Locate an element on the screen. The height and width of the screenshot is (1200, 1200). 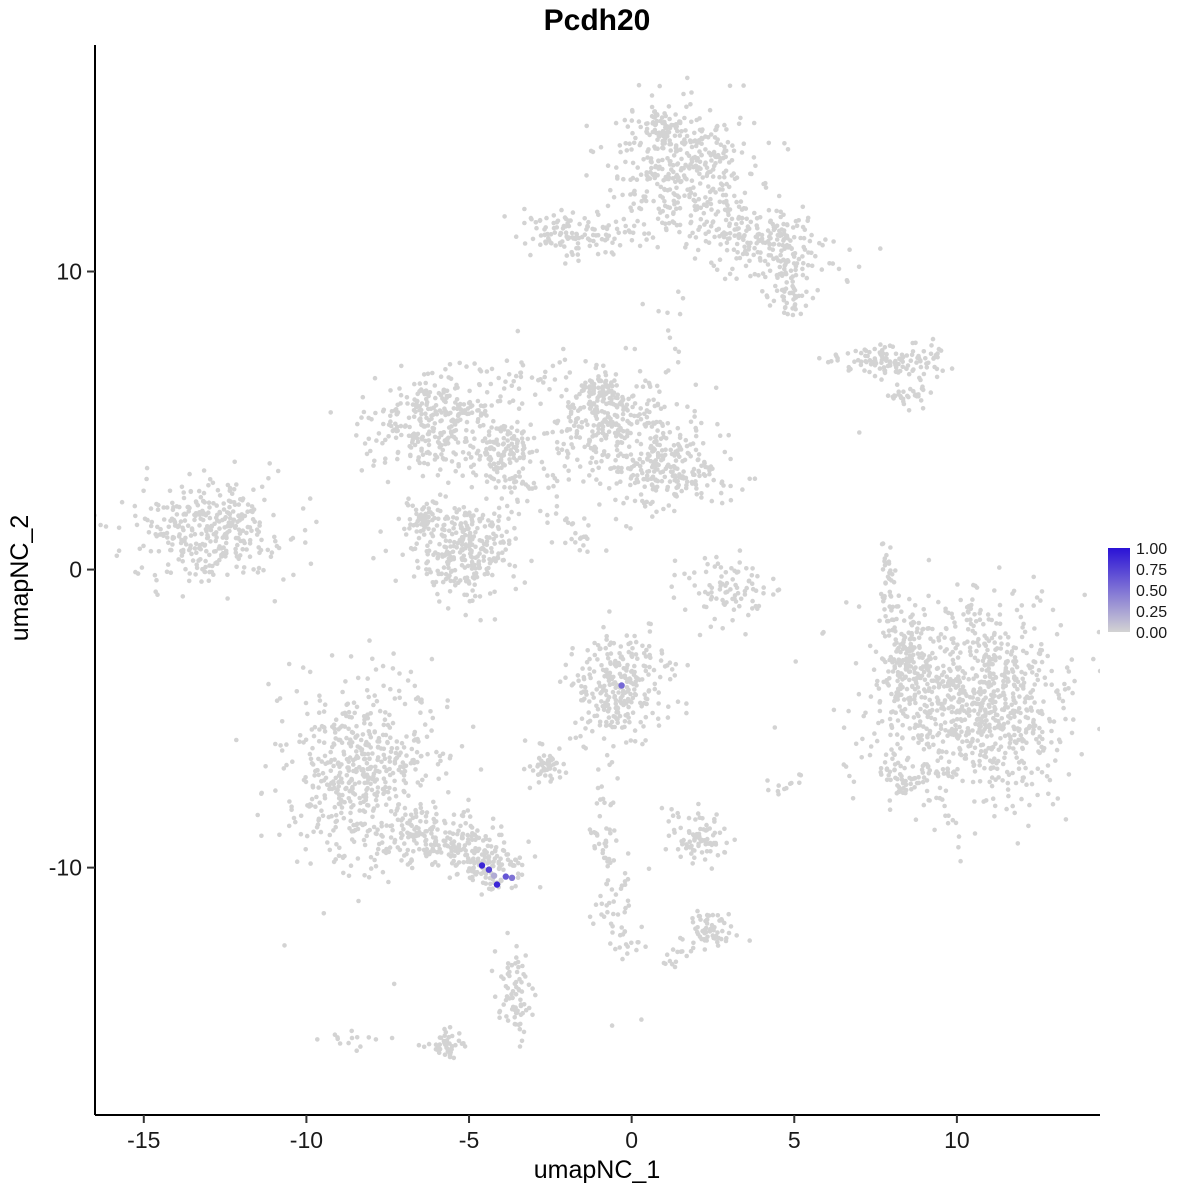
x-tick-label: -15 is located at coordinates (143, 1140).